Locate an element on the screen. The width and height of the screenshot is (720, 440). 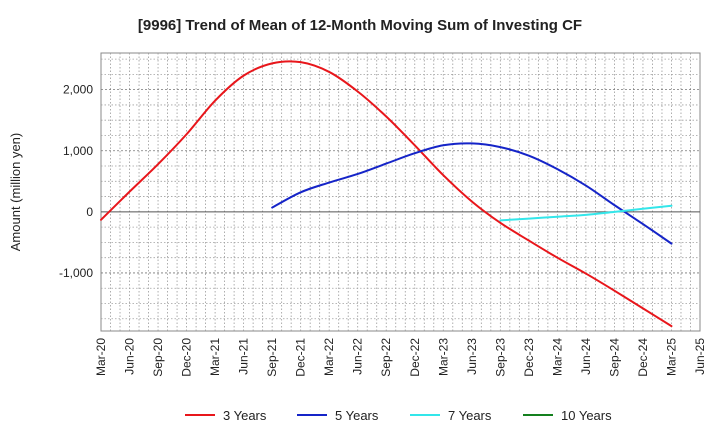
x-tick-label: Dec-21 is located at coordinates (301, 357).